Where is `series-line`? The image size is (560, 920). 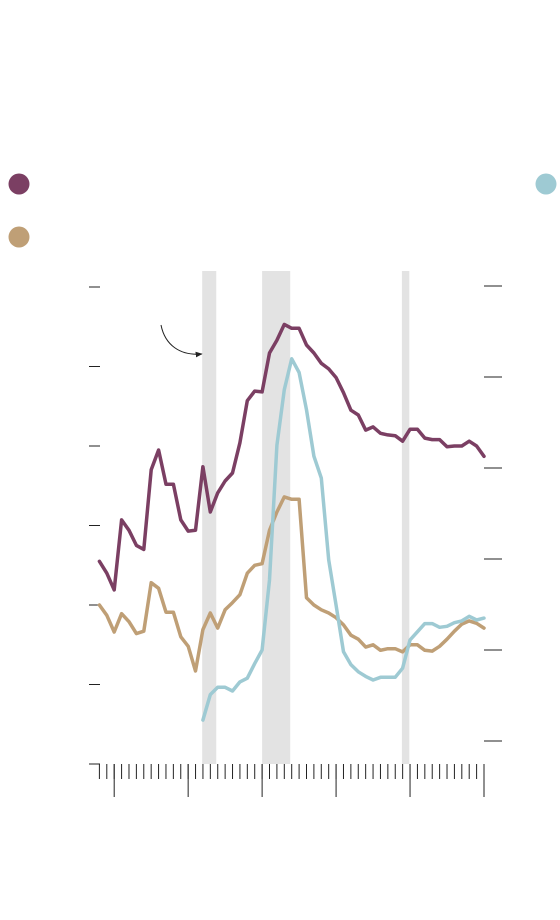 series-line is located at coordinates (291, 584).